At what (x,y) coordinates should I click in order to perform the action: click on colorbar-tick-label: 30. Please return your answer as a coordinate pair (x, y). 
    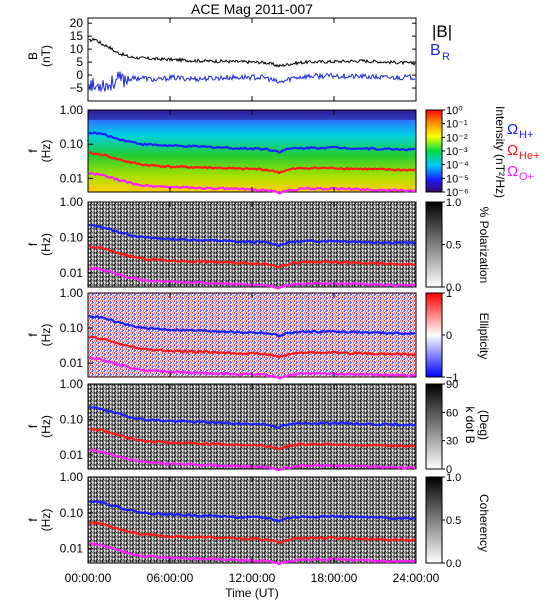
    Looking at the image, I should click on (452, 442).